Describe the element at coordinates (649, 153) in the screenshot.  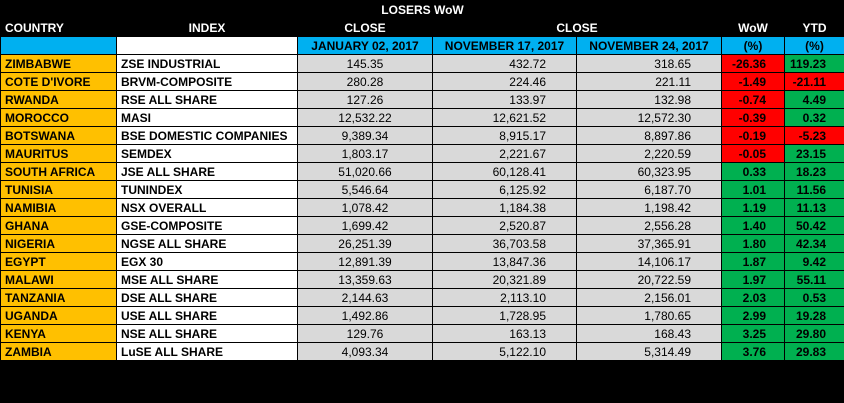
I see `close-nov24-cell: 2,220.59` at that location.